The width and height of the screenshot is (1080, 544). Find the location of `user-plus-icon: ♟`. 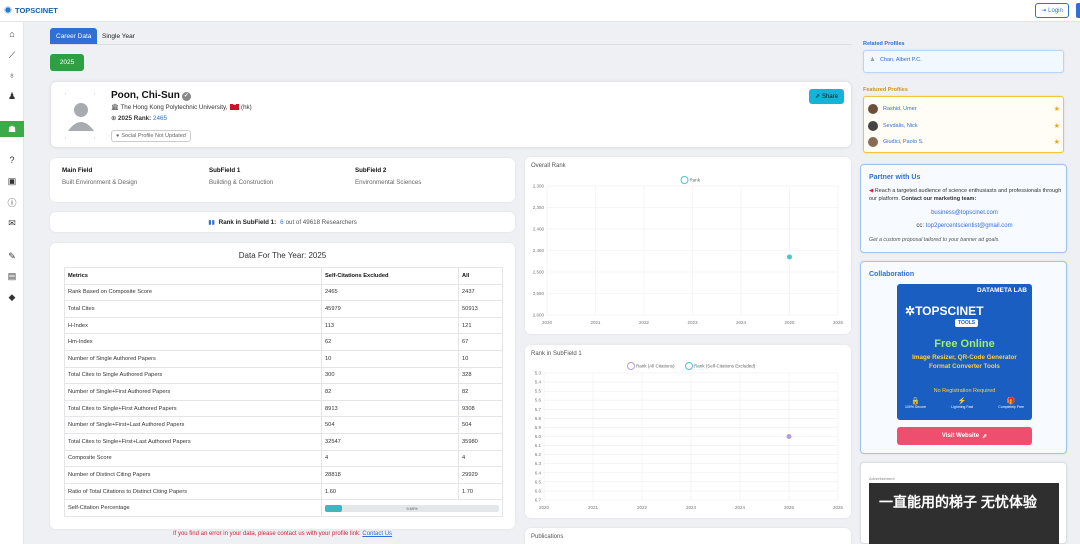

user-plus-icon: ♟ is located at coordinates (12, 95).